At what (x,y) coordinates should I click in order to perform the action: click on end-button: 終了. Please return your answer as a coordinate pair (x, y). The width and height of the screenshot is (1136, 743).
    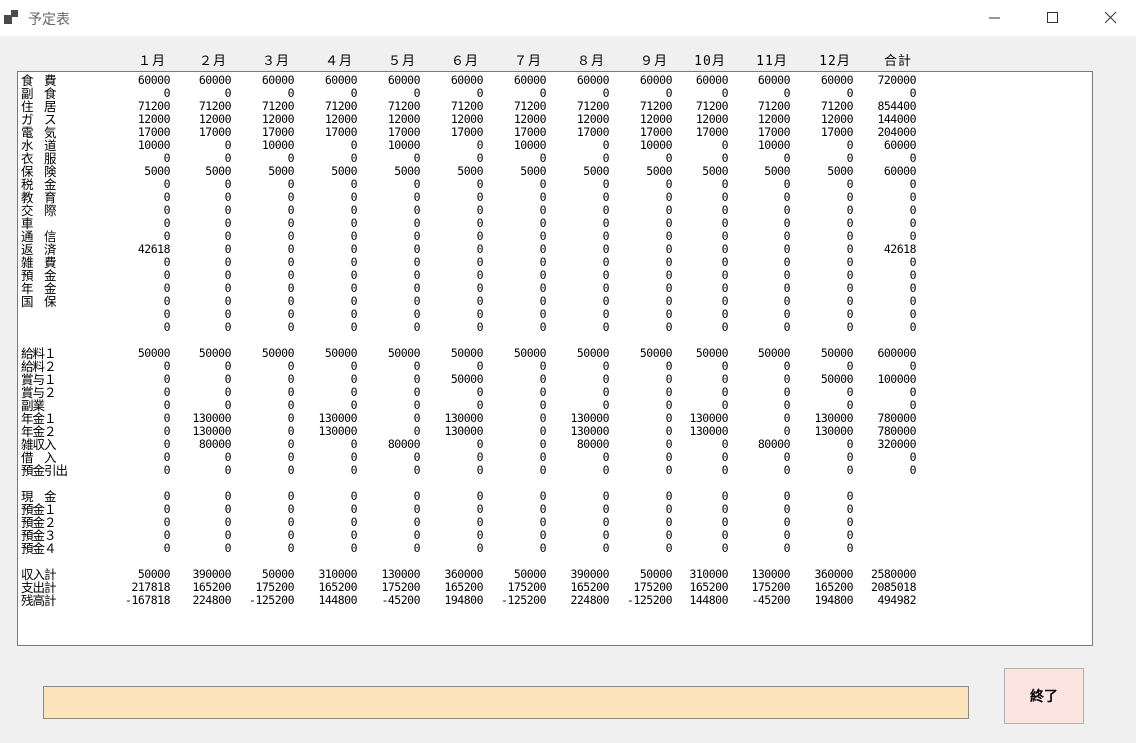
    Looking at the image, I should click on (1044, 696).